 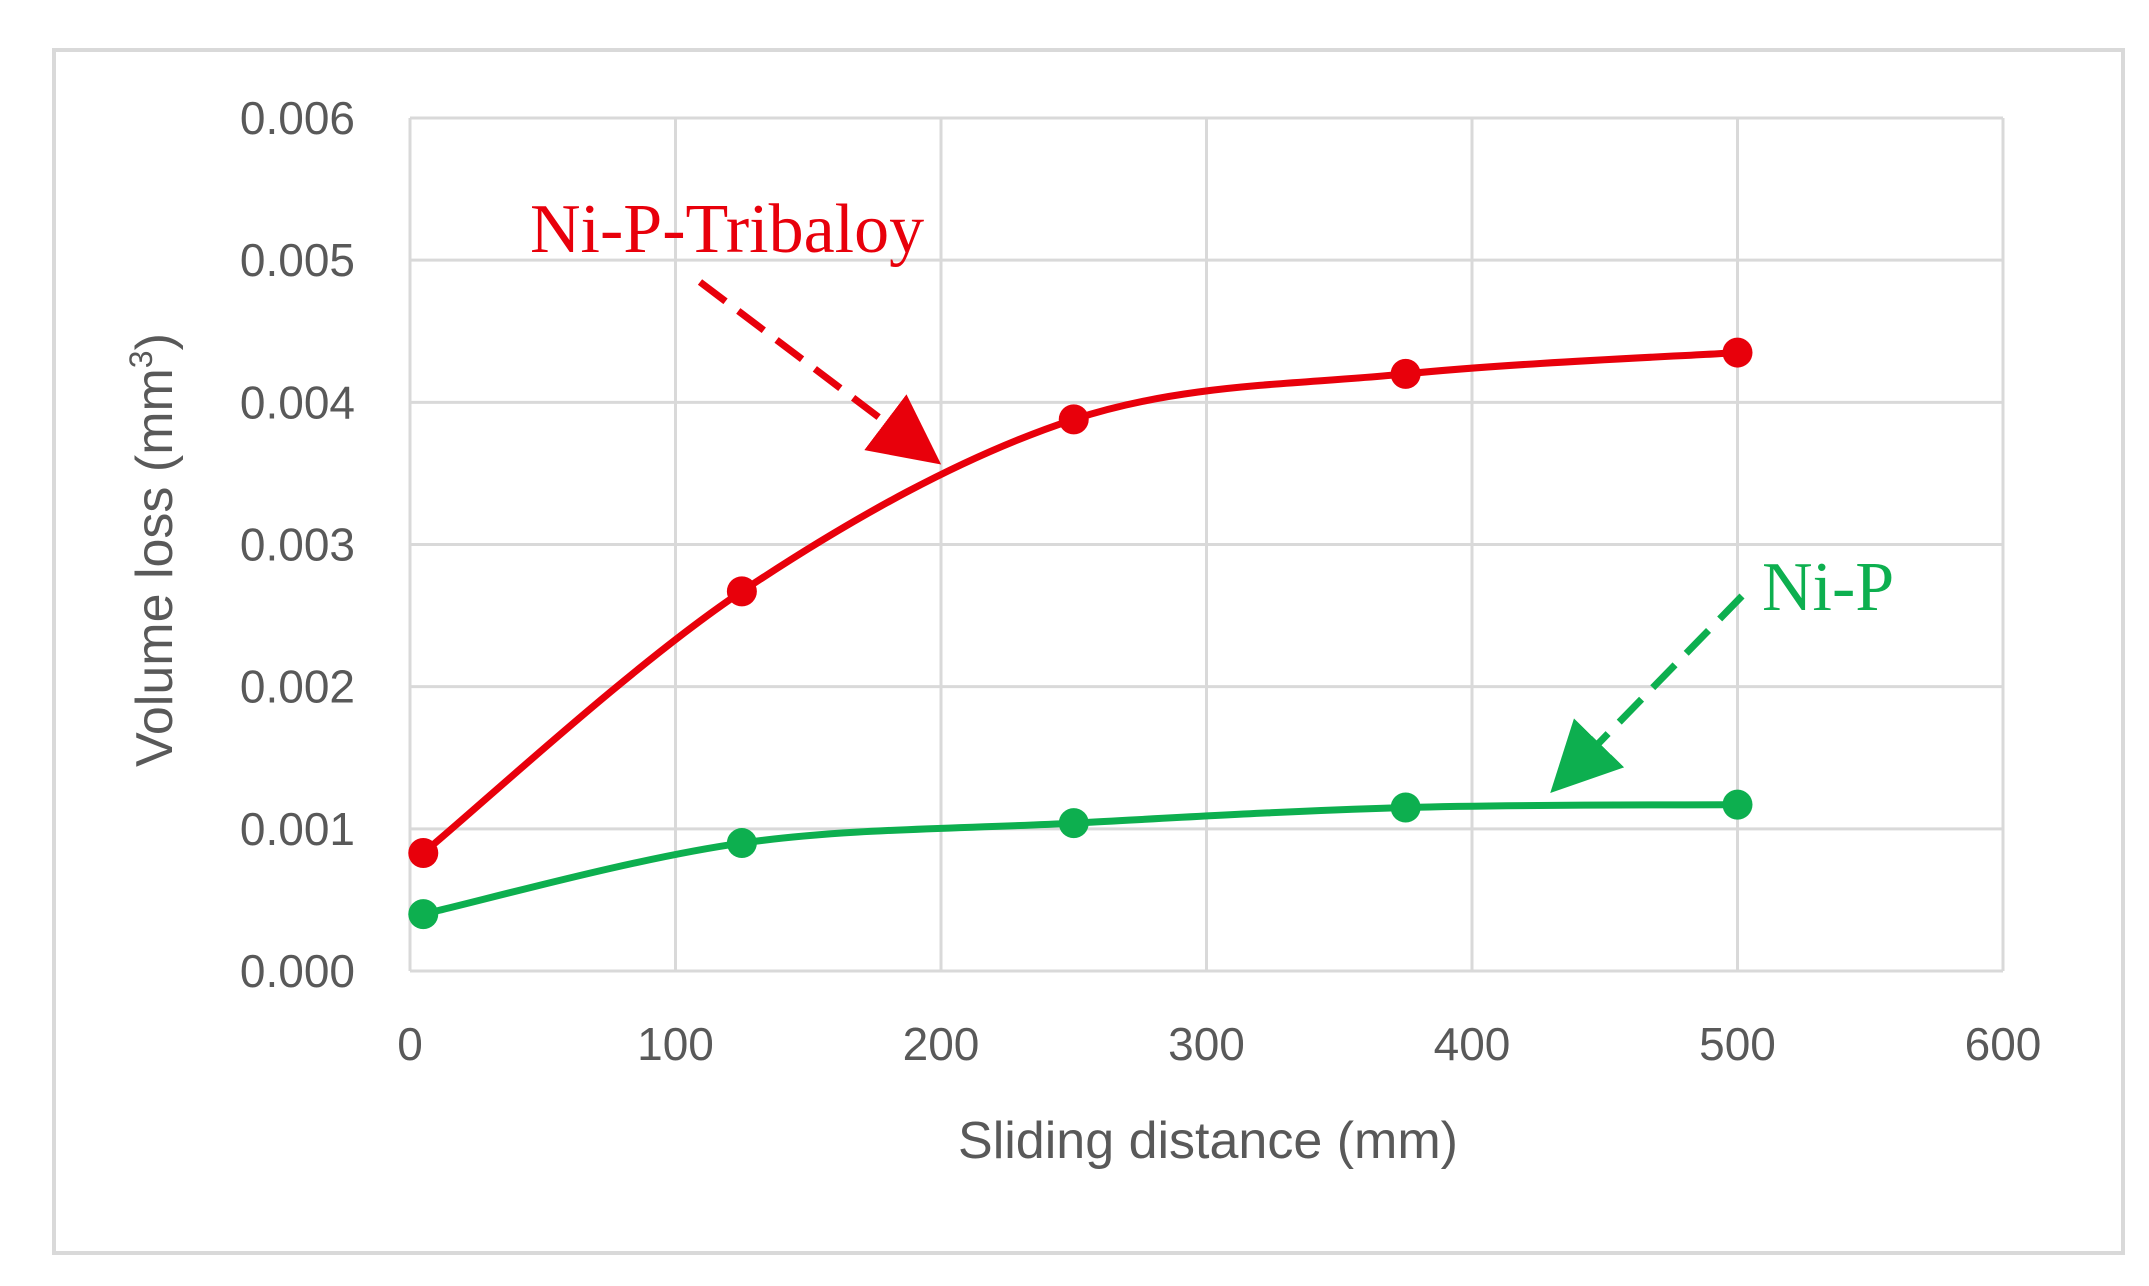 I want to click on y-tick-label: 0.002, so click(x=297, y=687).